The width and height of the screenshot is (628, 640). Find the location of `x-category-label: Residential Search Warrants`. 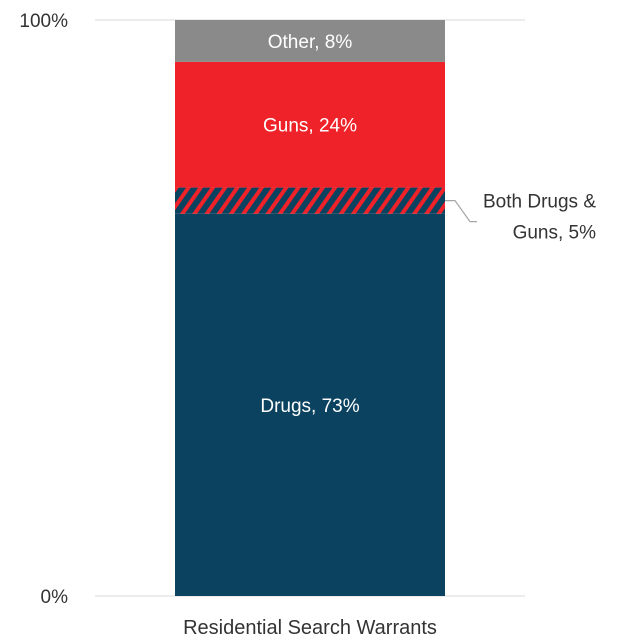

x-category-label: Residential Search Warrants is located at coordinates (310, 628).